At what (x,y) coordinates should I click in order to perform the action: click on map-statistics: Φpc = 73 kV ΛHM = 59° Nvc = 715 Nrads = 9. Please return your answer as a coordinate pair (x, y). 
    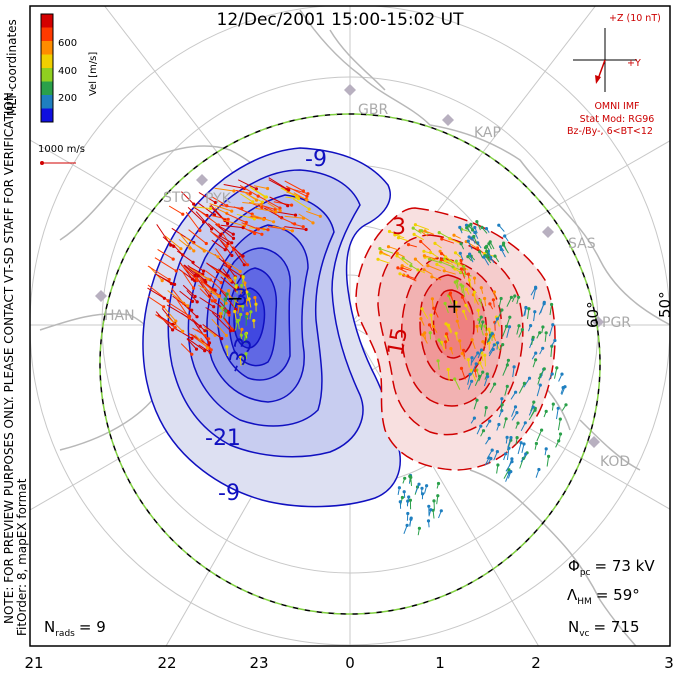
    Looking at the image, I should click on (349, 598).